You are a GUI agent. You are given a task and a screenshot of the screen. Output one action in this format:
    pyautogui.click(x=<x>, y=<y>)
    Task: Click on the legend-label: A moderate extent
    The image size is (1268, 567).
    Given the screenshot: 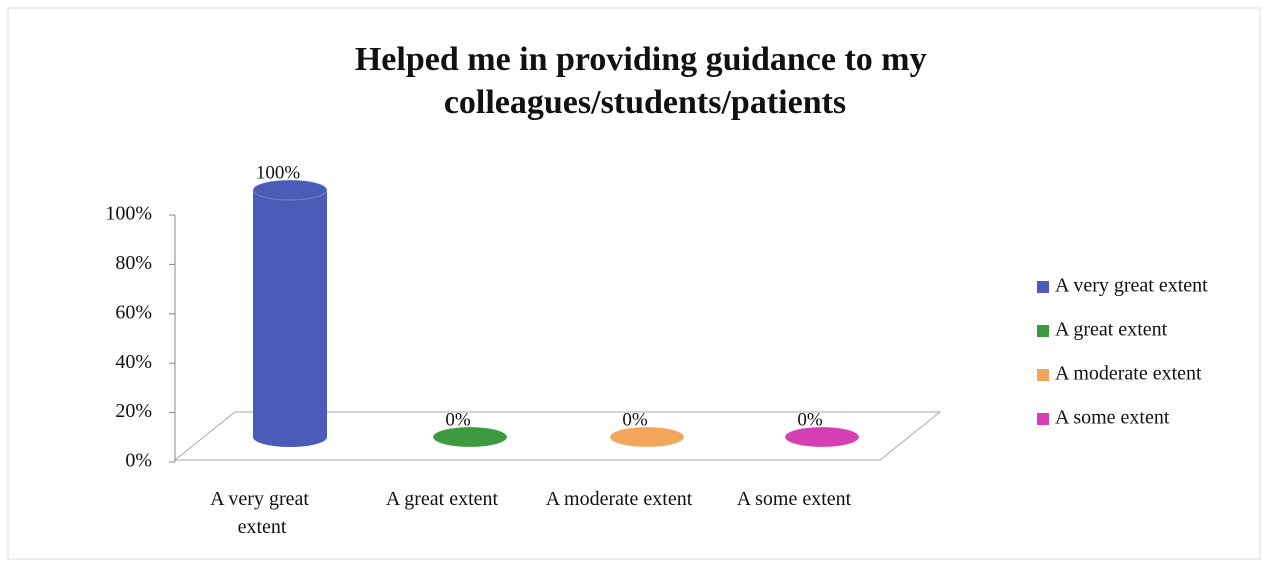 What is the action you would take?
    pyautogui.click(x=1128, y=374)
    